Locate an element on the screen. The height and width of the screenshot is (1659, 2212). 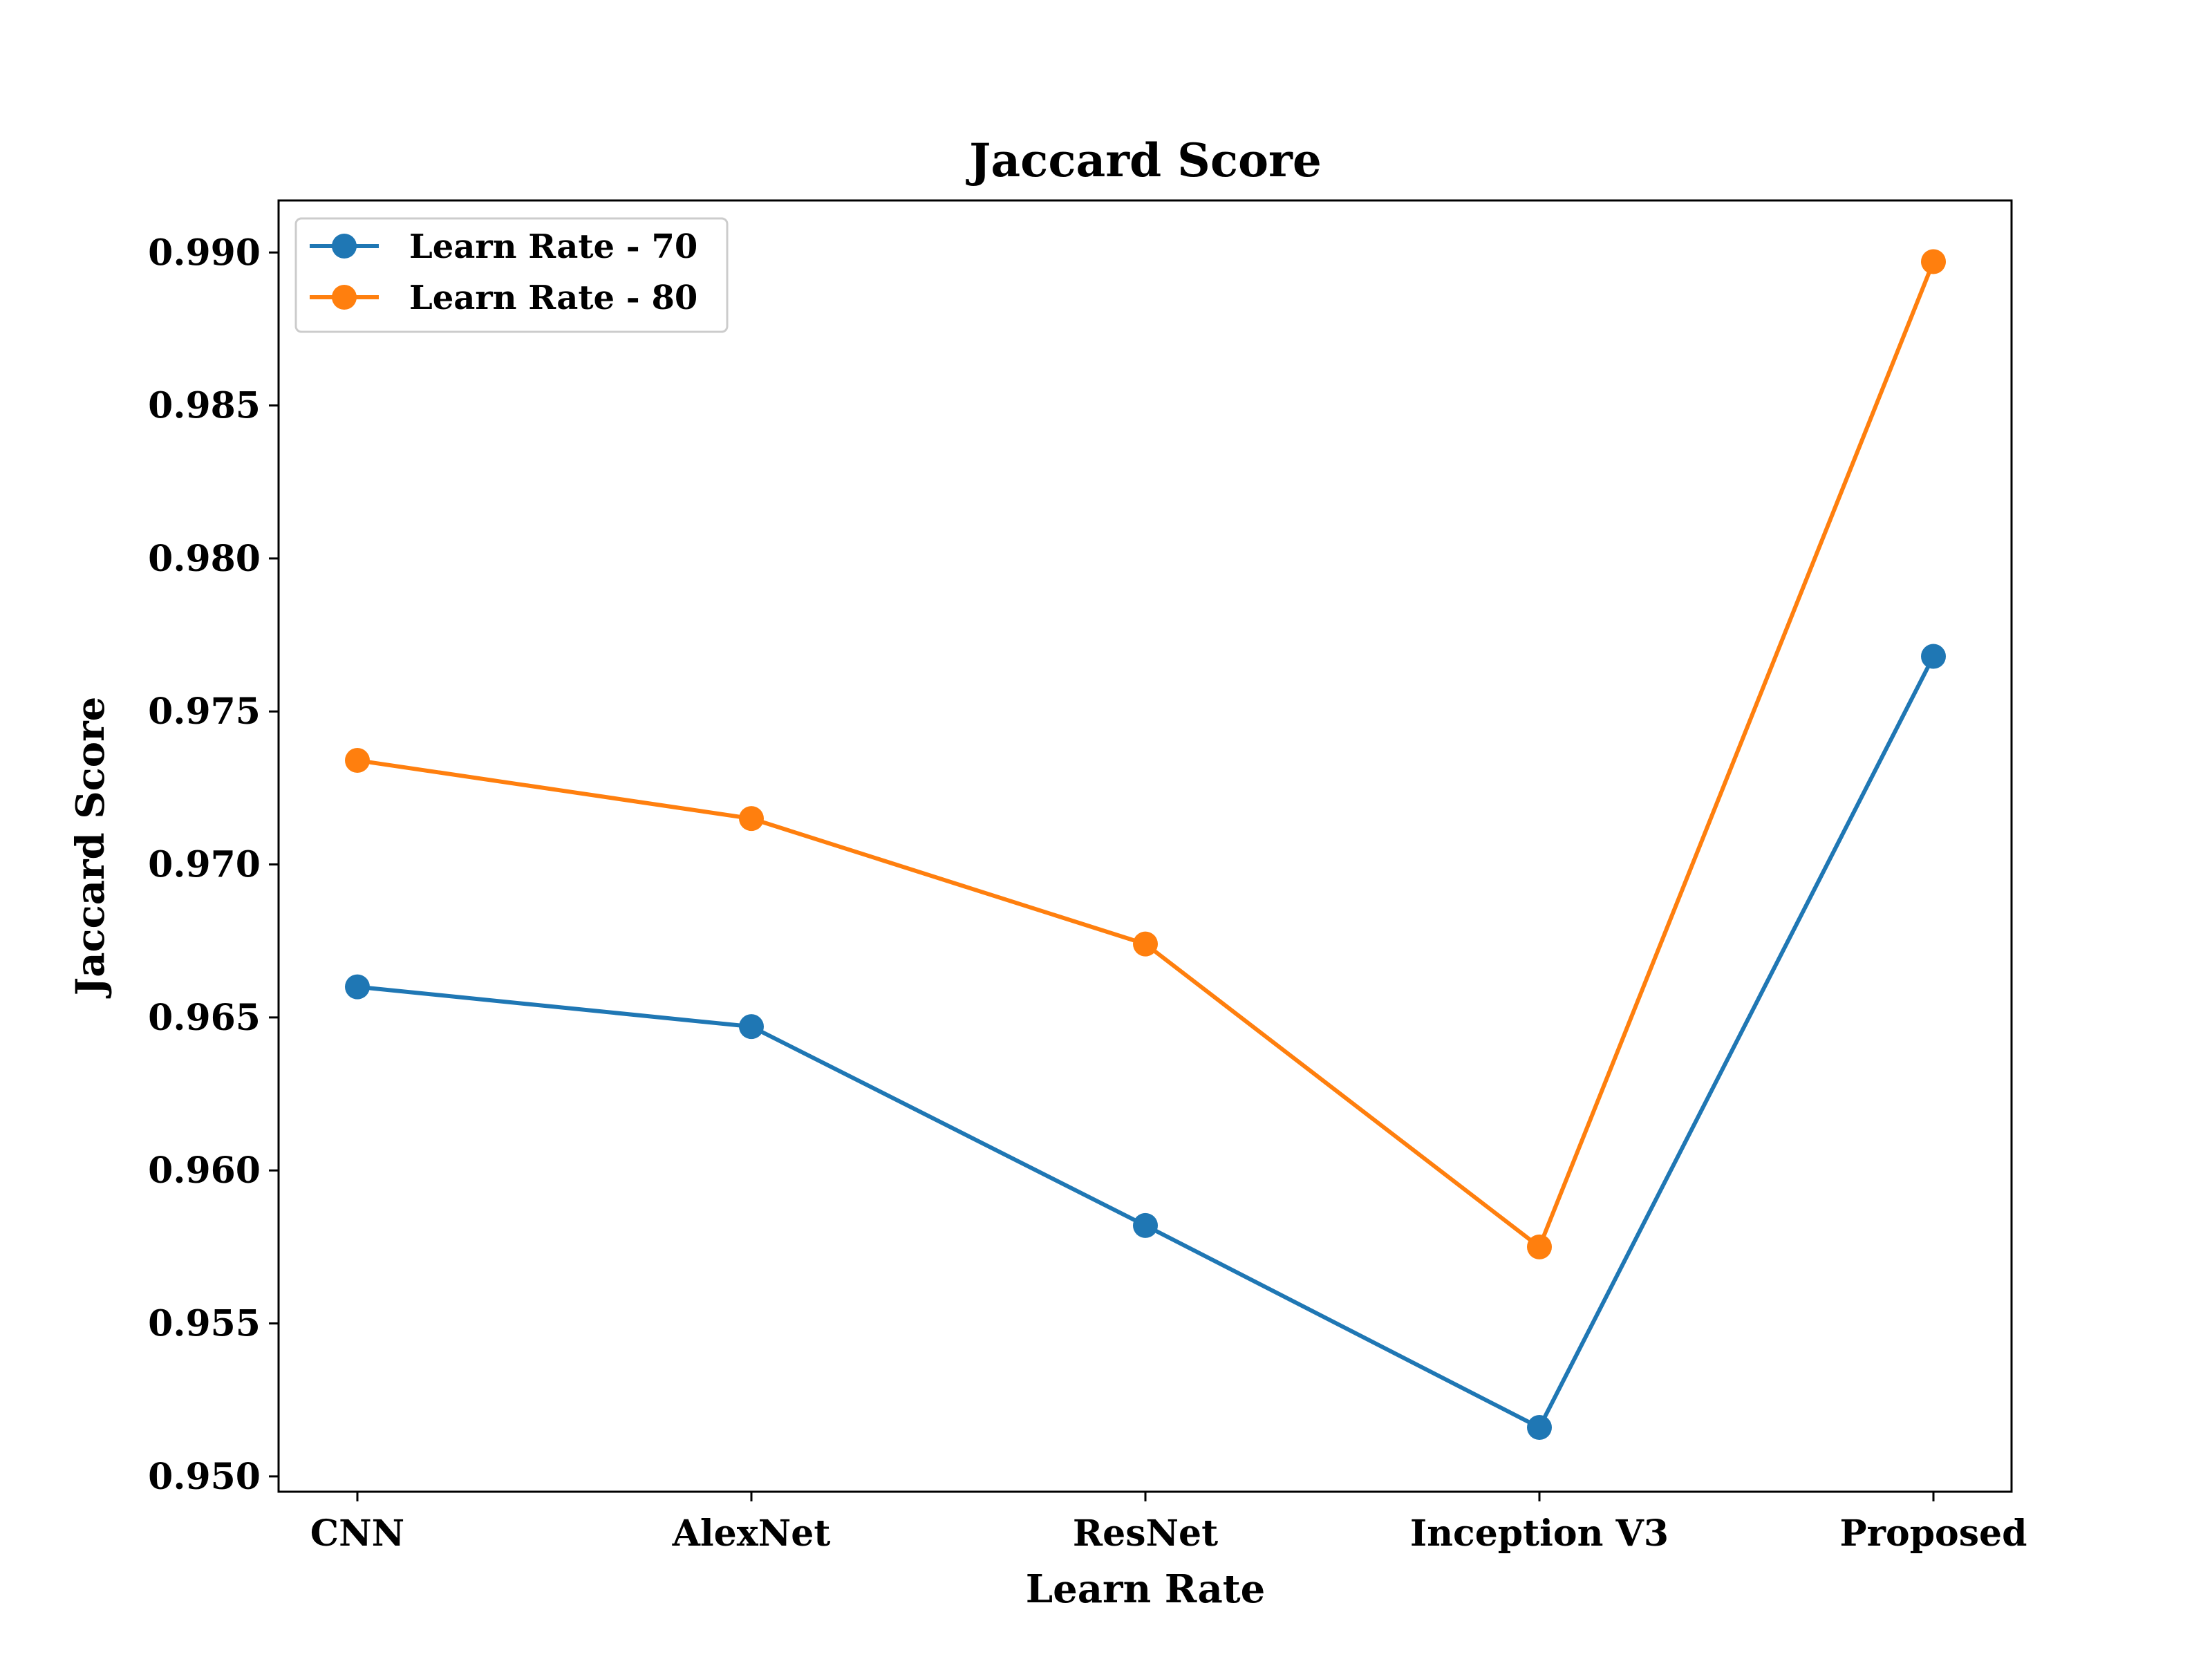
x-tick-label: Inception V3 is located at coordinates (1540, 1534).